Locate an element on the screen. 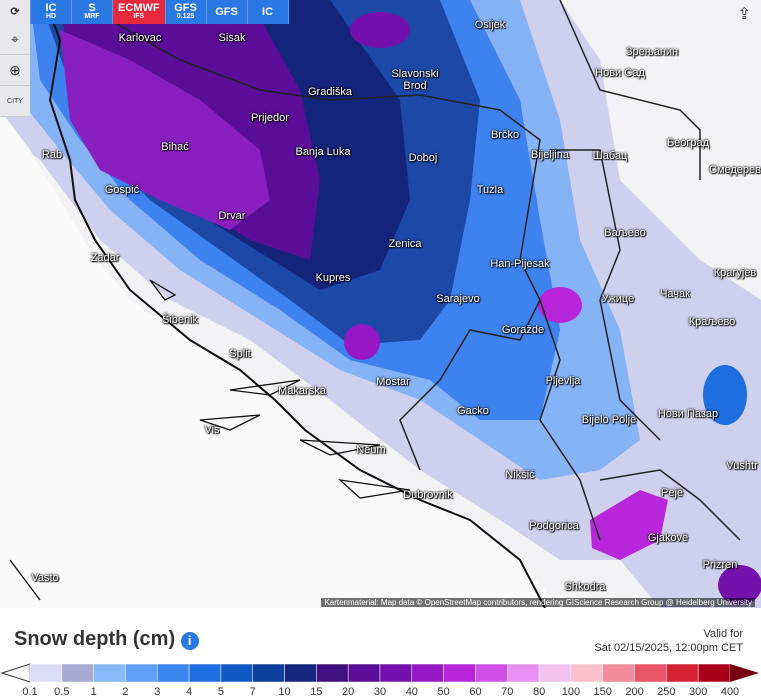 The height and width of the screenshot is (699, 761). legend-label: 150 is located at coordinates (602, 692).